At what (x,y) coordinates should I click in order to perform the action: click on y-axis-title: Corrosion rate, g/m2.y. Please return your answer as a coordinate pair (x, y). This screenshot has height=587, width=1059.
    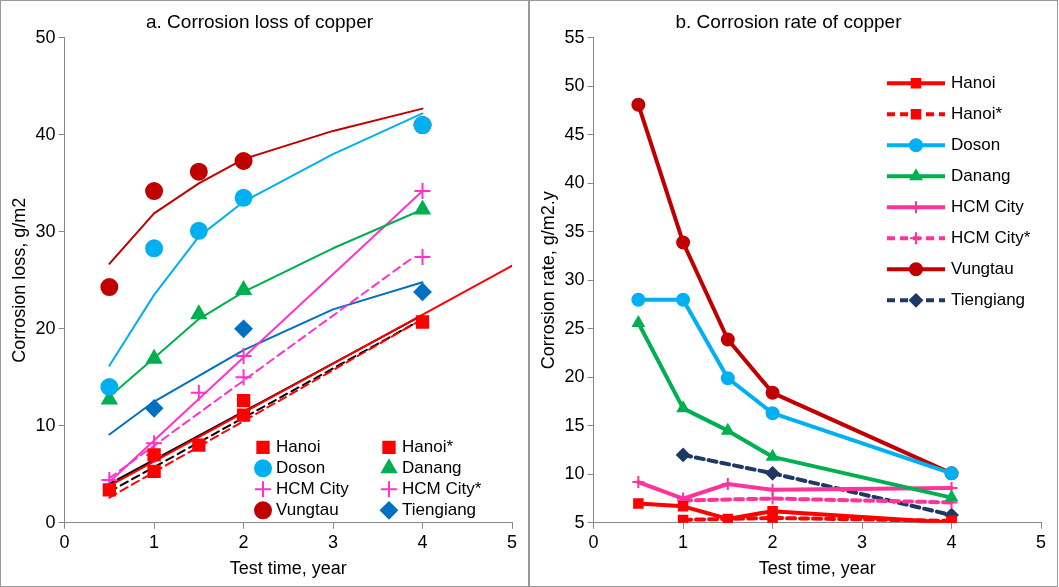
    Looking at the image, I should click on (547, 280).